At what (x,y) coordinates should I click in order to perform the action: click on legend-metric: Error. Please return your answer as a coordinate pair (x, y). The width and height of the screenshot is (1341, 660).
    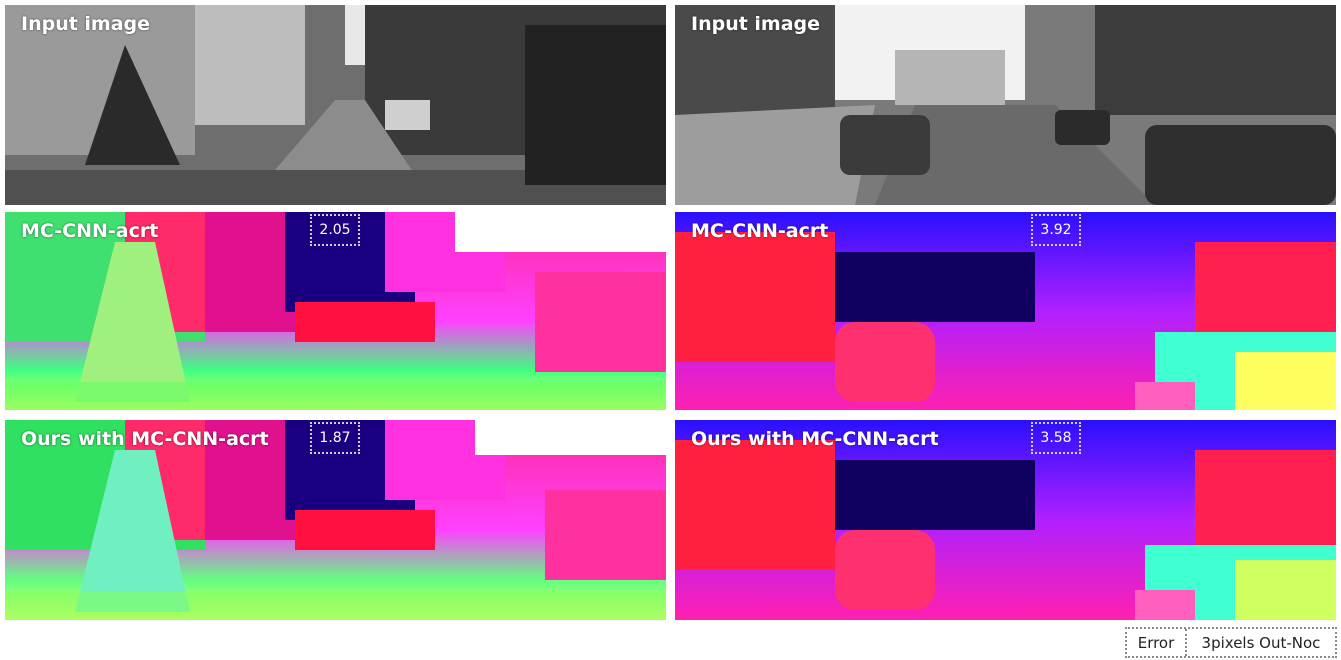
    Looking at the image, I should click on (1157, 642).